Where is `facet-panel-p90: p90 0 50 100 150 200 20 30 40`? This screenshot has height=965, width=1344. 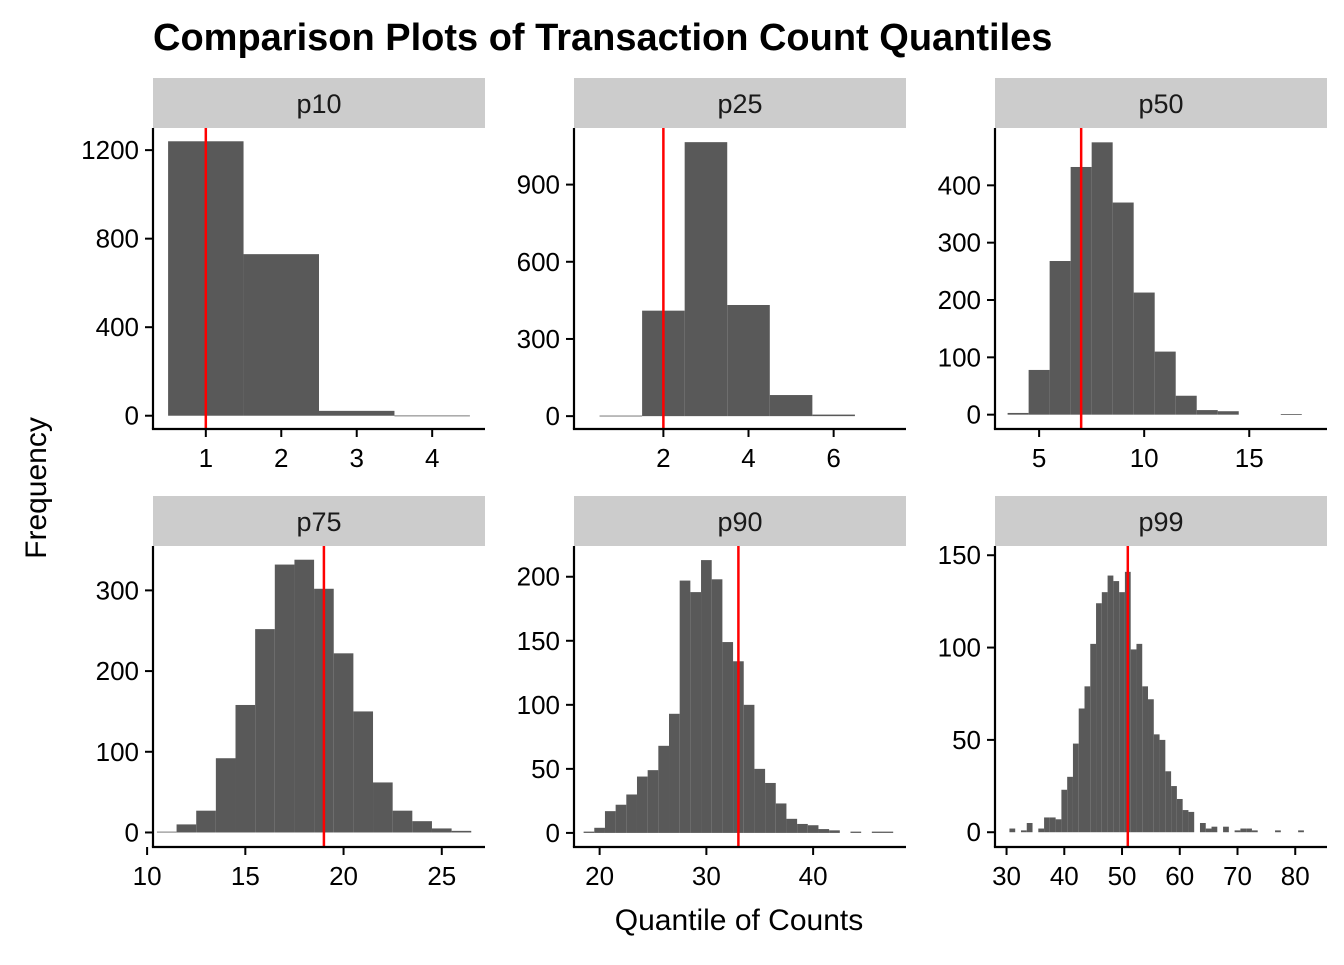 facet-panel-p90: p90 0 50 100 150 200 20 30 40 is located at coordinates (711, 693).